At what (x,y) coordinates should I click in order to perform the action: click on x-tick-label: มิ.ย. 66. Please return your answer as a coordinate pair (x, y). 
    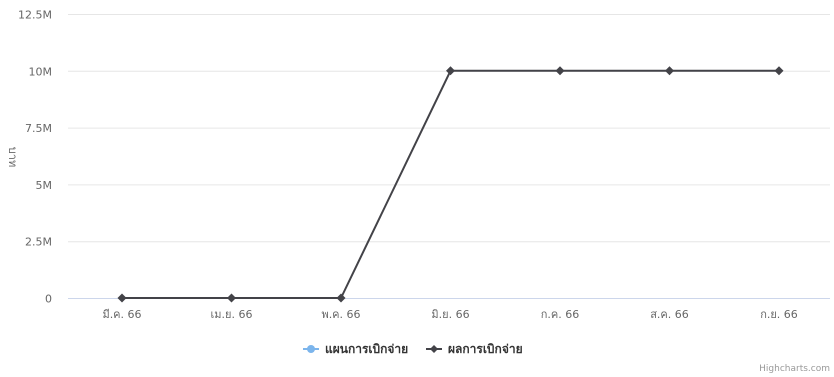
    Looking at the image, I should click on (450, 314).